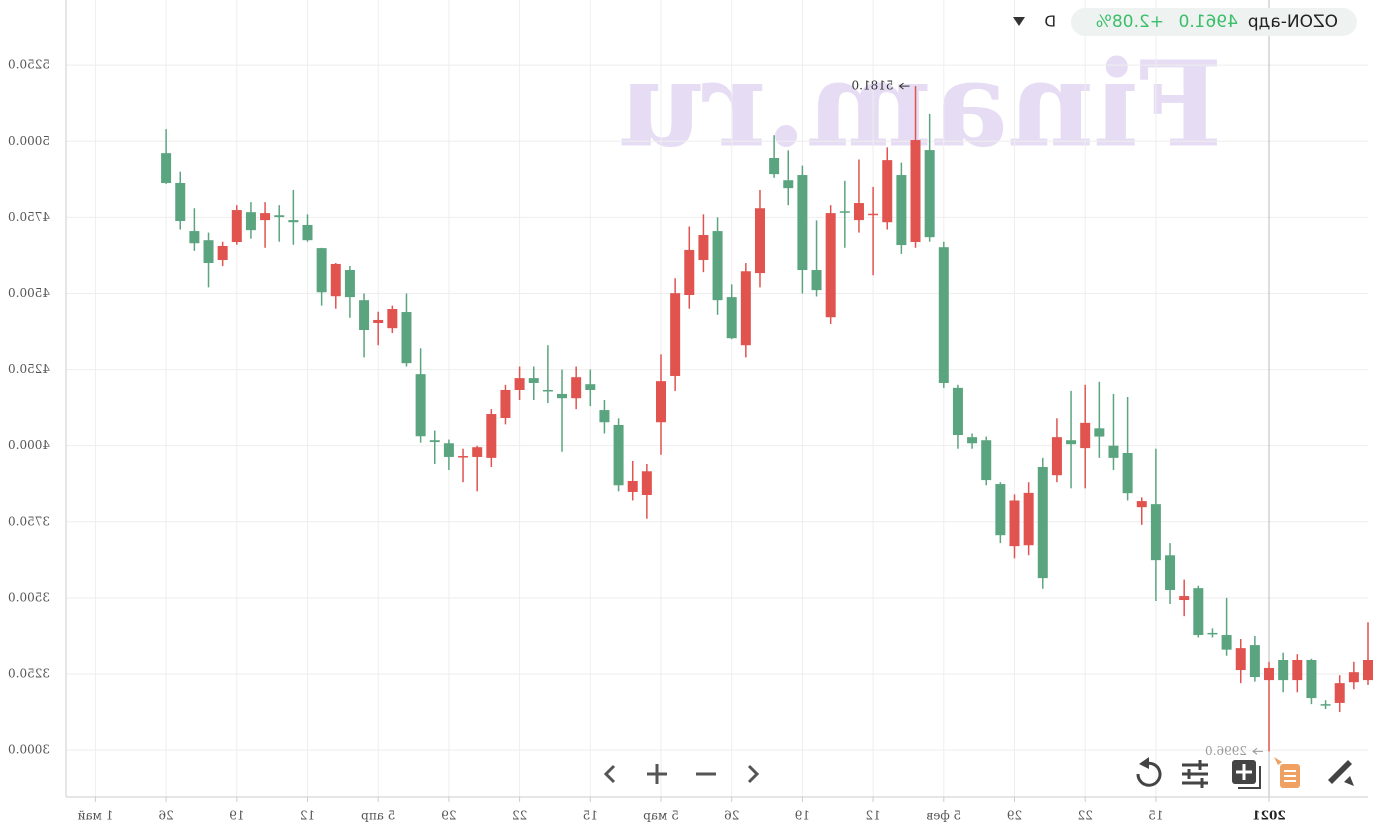 The height and width of the screenshot is (831, 1378). What do you see at coordinates (657, 774) in the screenshot?
I see `zoom-in` at bounding box center [657, 774].